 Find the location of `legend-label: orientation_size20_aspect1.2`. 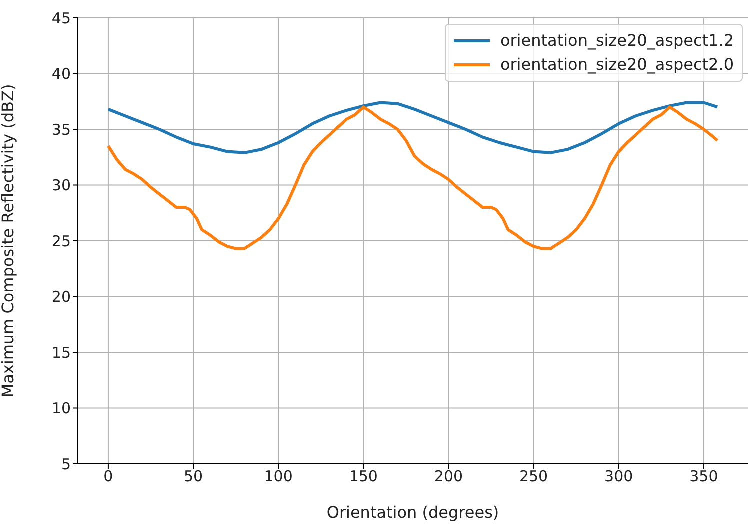

legend-label: orientation_size20_aspect1.2 is located at coordinates (617, 41).